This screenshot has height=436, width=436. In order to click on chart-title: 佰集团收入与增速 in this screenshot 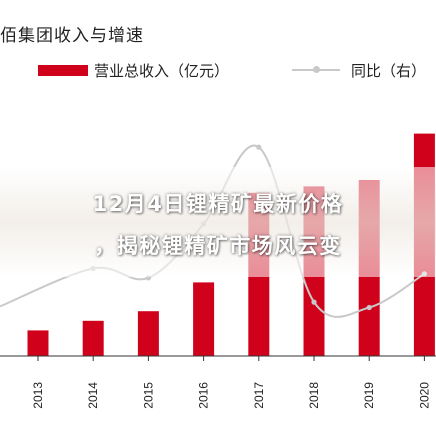, I will do `click(72, 36)`.